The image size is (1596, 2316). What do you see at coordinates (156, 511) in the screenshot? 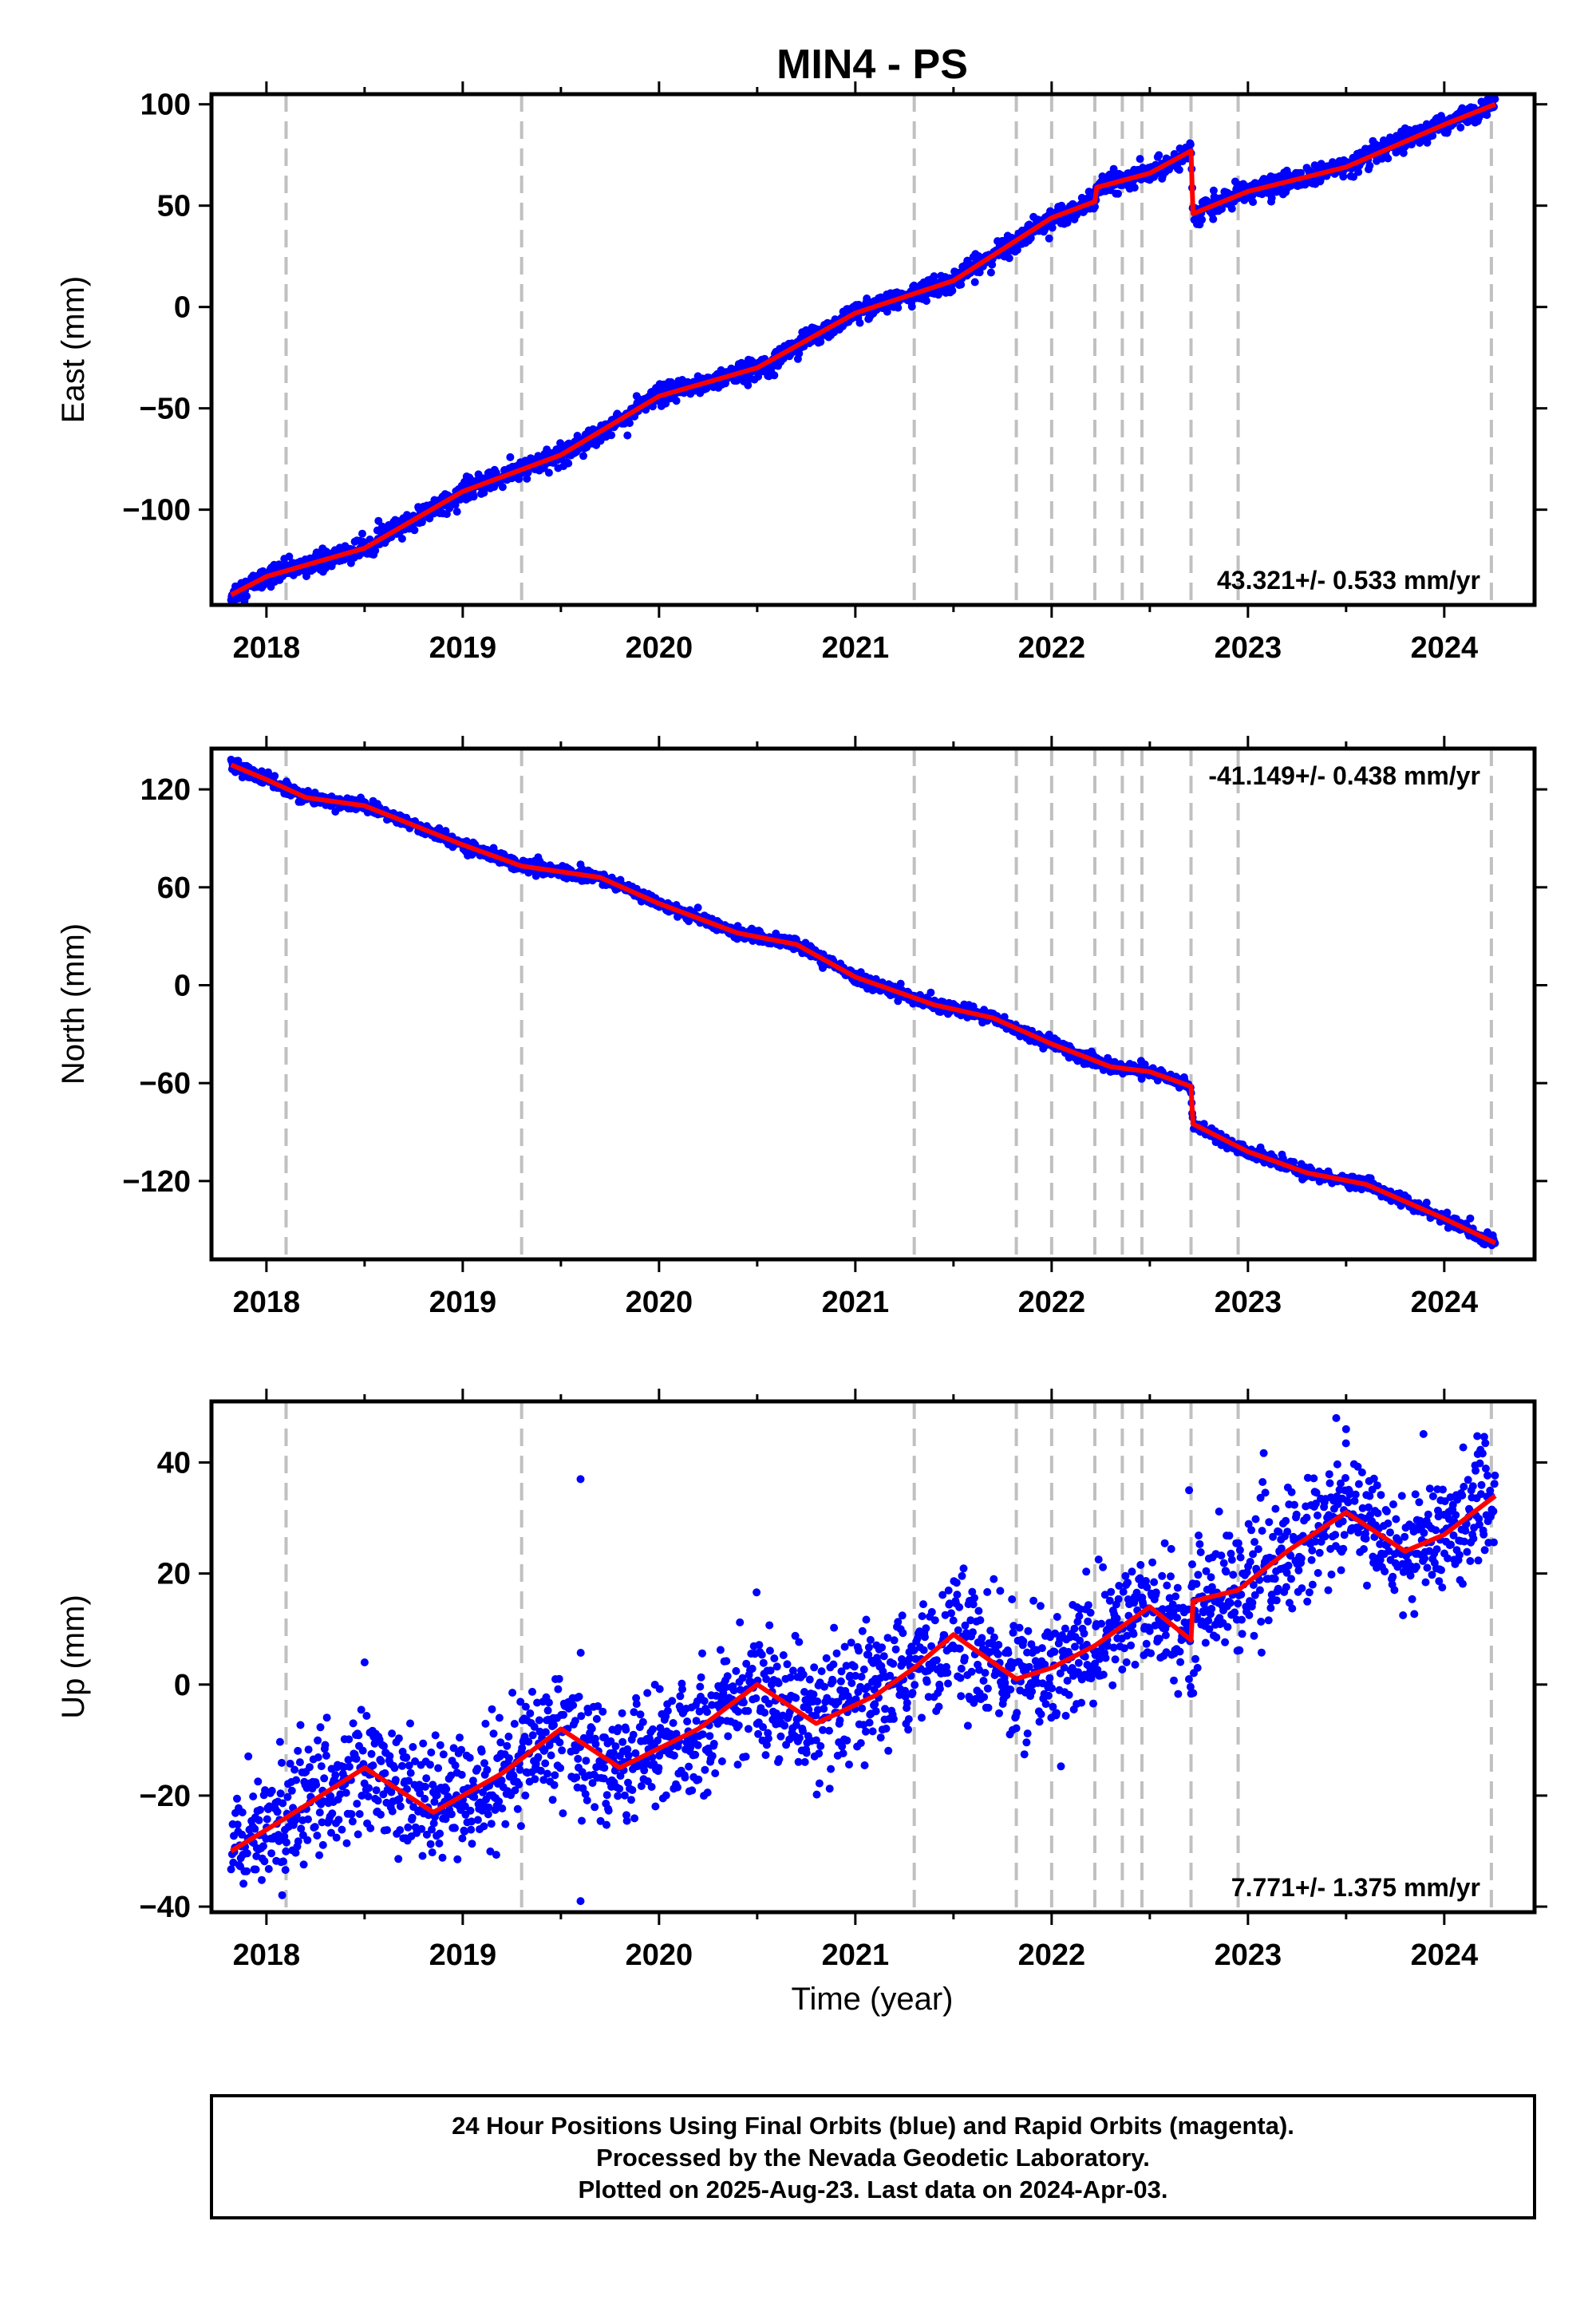
I see `y-tick-label: −100` at bounding box center [156, 511].